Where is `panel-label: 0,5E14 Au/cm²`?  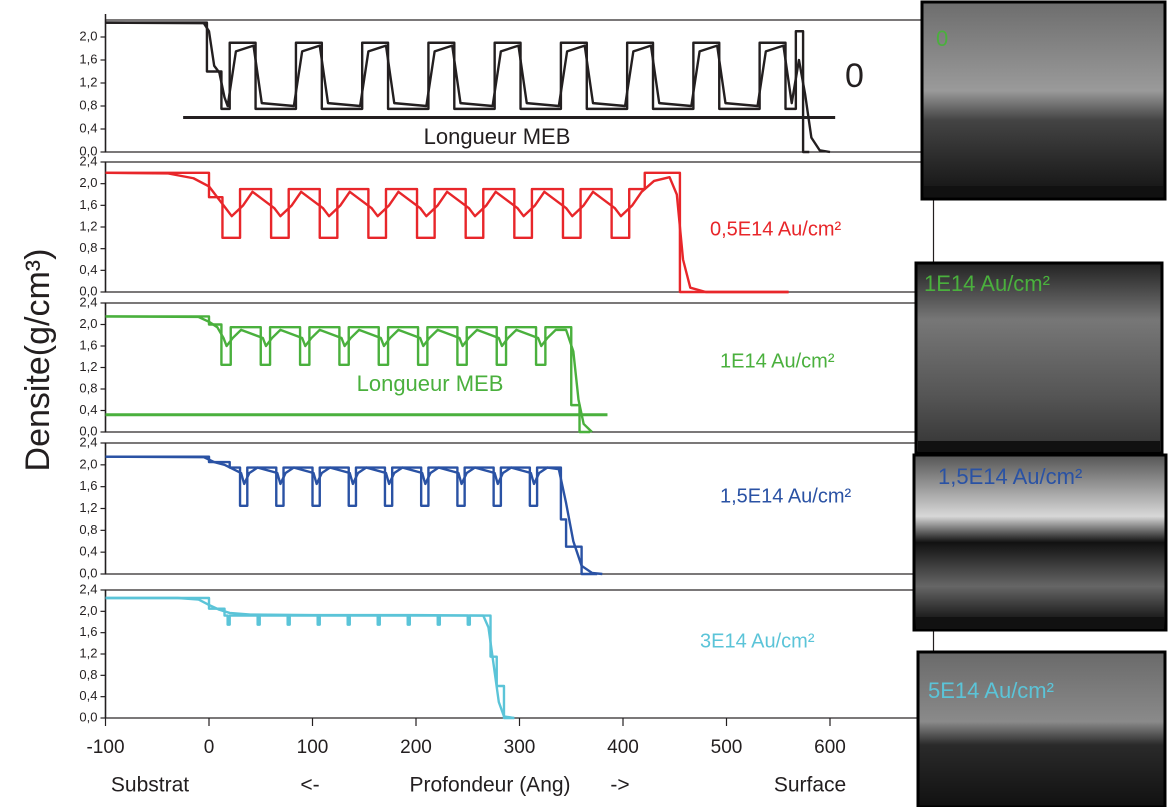
panel-label: 0,5E14 Au/cm² is located at coordinates (776, 229).